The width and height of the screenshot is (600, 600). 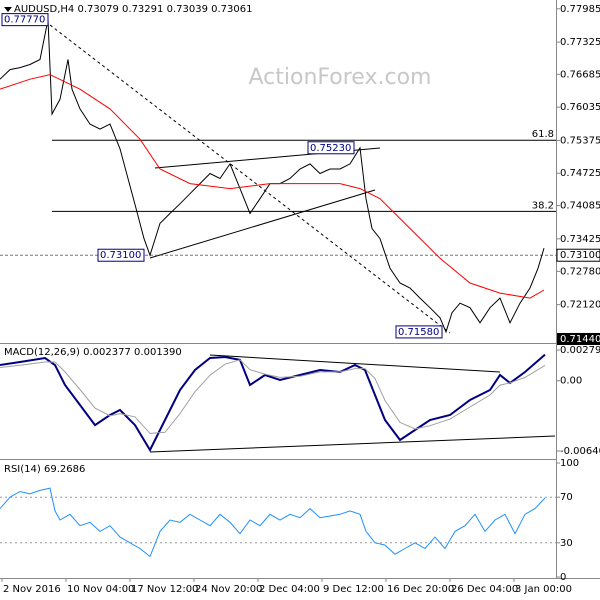 I want to click on current-price-tag, so click(x=578, y=255).